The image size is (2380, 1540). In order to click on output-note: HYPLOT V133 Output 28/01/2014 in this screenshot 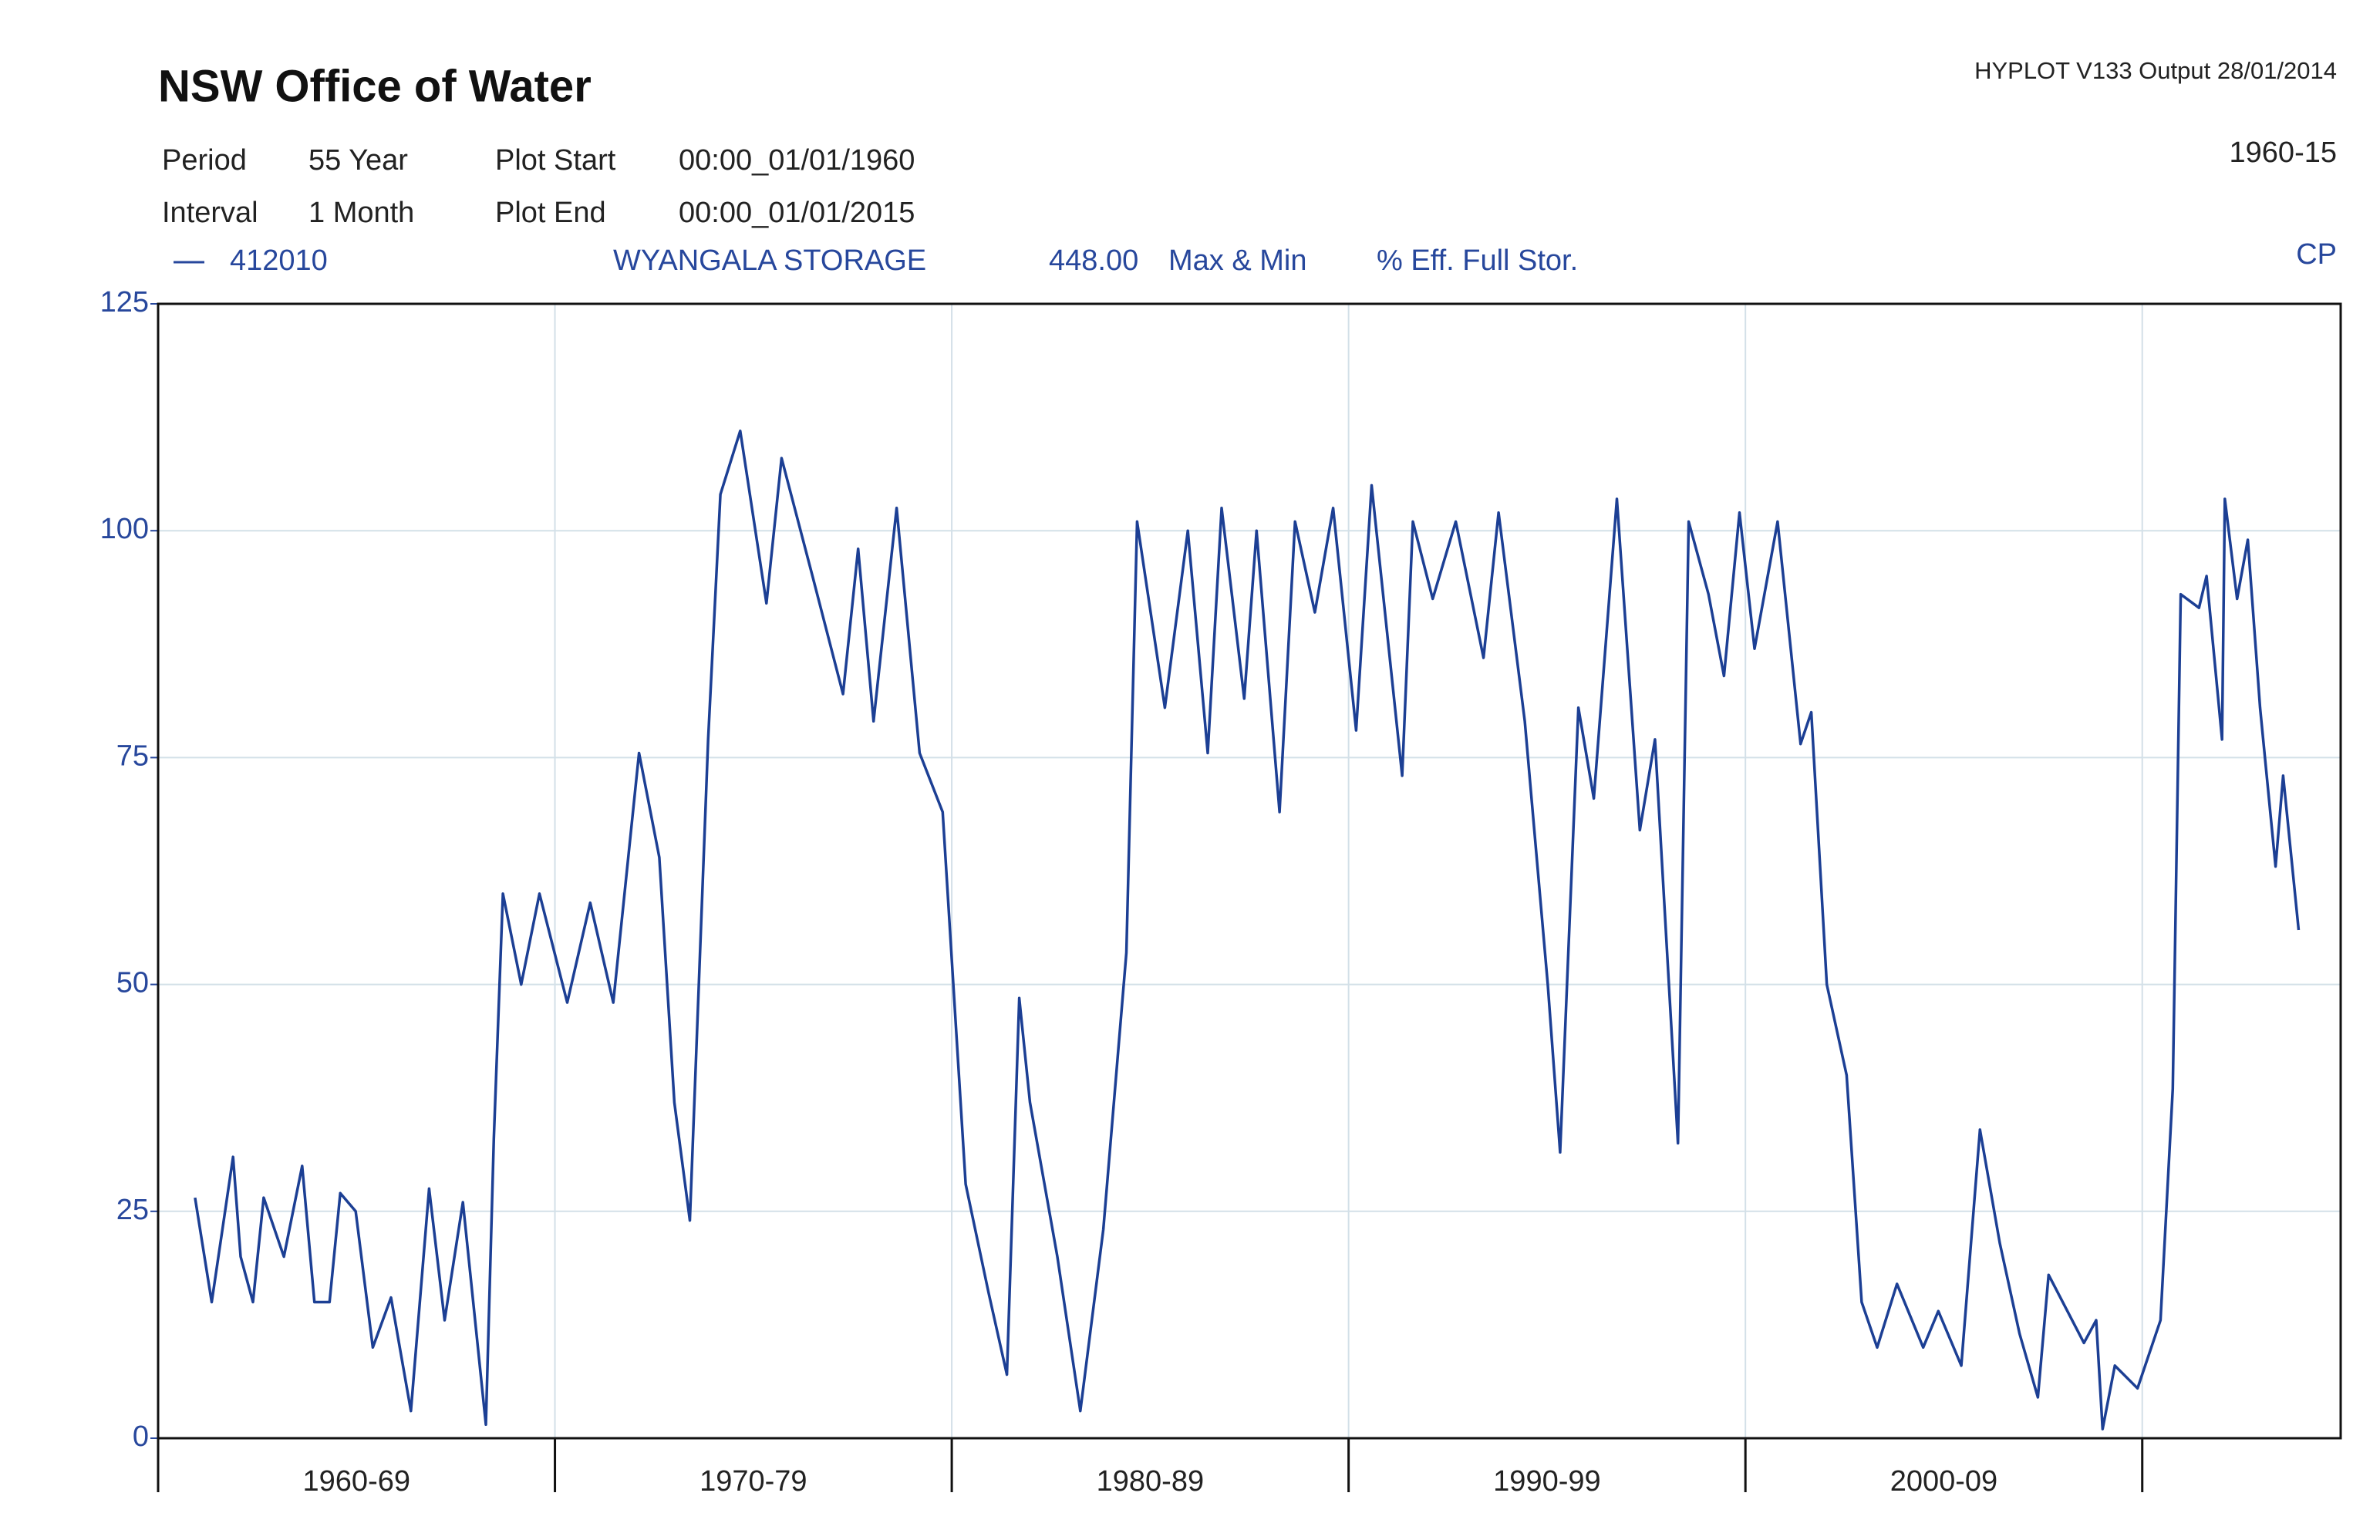, I will do `click(2156, 71)`.